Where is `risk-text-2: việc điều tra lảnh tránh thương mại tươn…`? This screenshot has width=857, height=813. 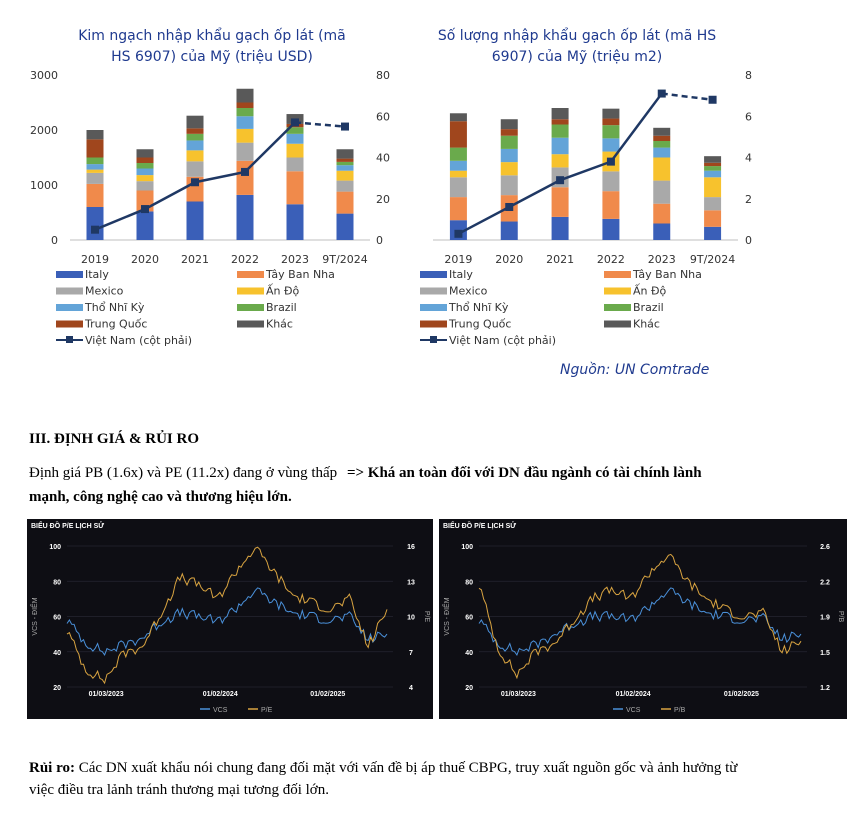
risk-text-2: việc điều tra lảnh tránh thương mại tươn… is located at coordinates (179, 790).